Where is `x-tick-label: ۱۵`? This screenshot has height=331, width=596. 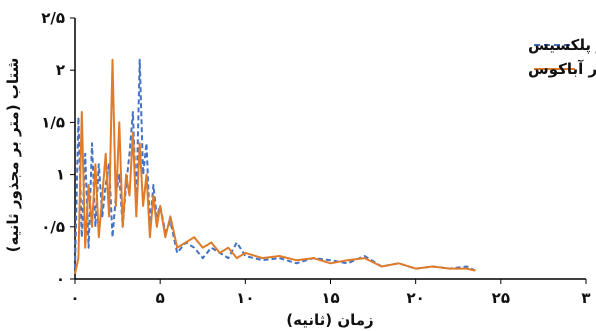 x-tick-label: ۱۵ is located at coordinates (330, 298).